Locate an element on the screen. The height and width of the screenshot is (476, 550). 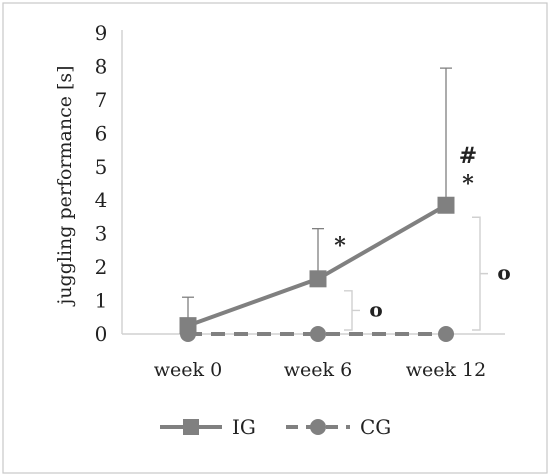
y-tick-label: 8 is located at coordinates (101, 66).